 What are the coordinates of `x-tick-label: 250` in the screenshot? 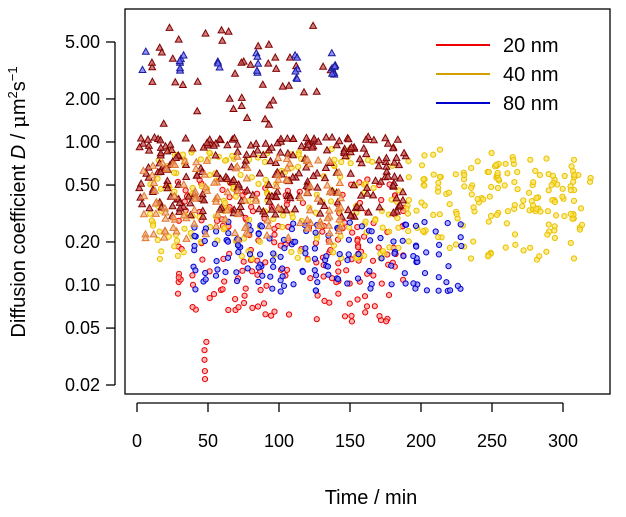 It's located at (492, 441).